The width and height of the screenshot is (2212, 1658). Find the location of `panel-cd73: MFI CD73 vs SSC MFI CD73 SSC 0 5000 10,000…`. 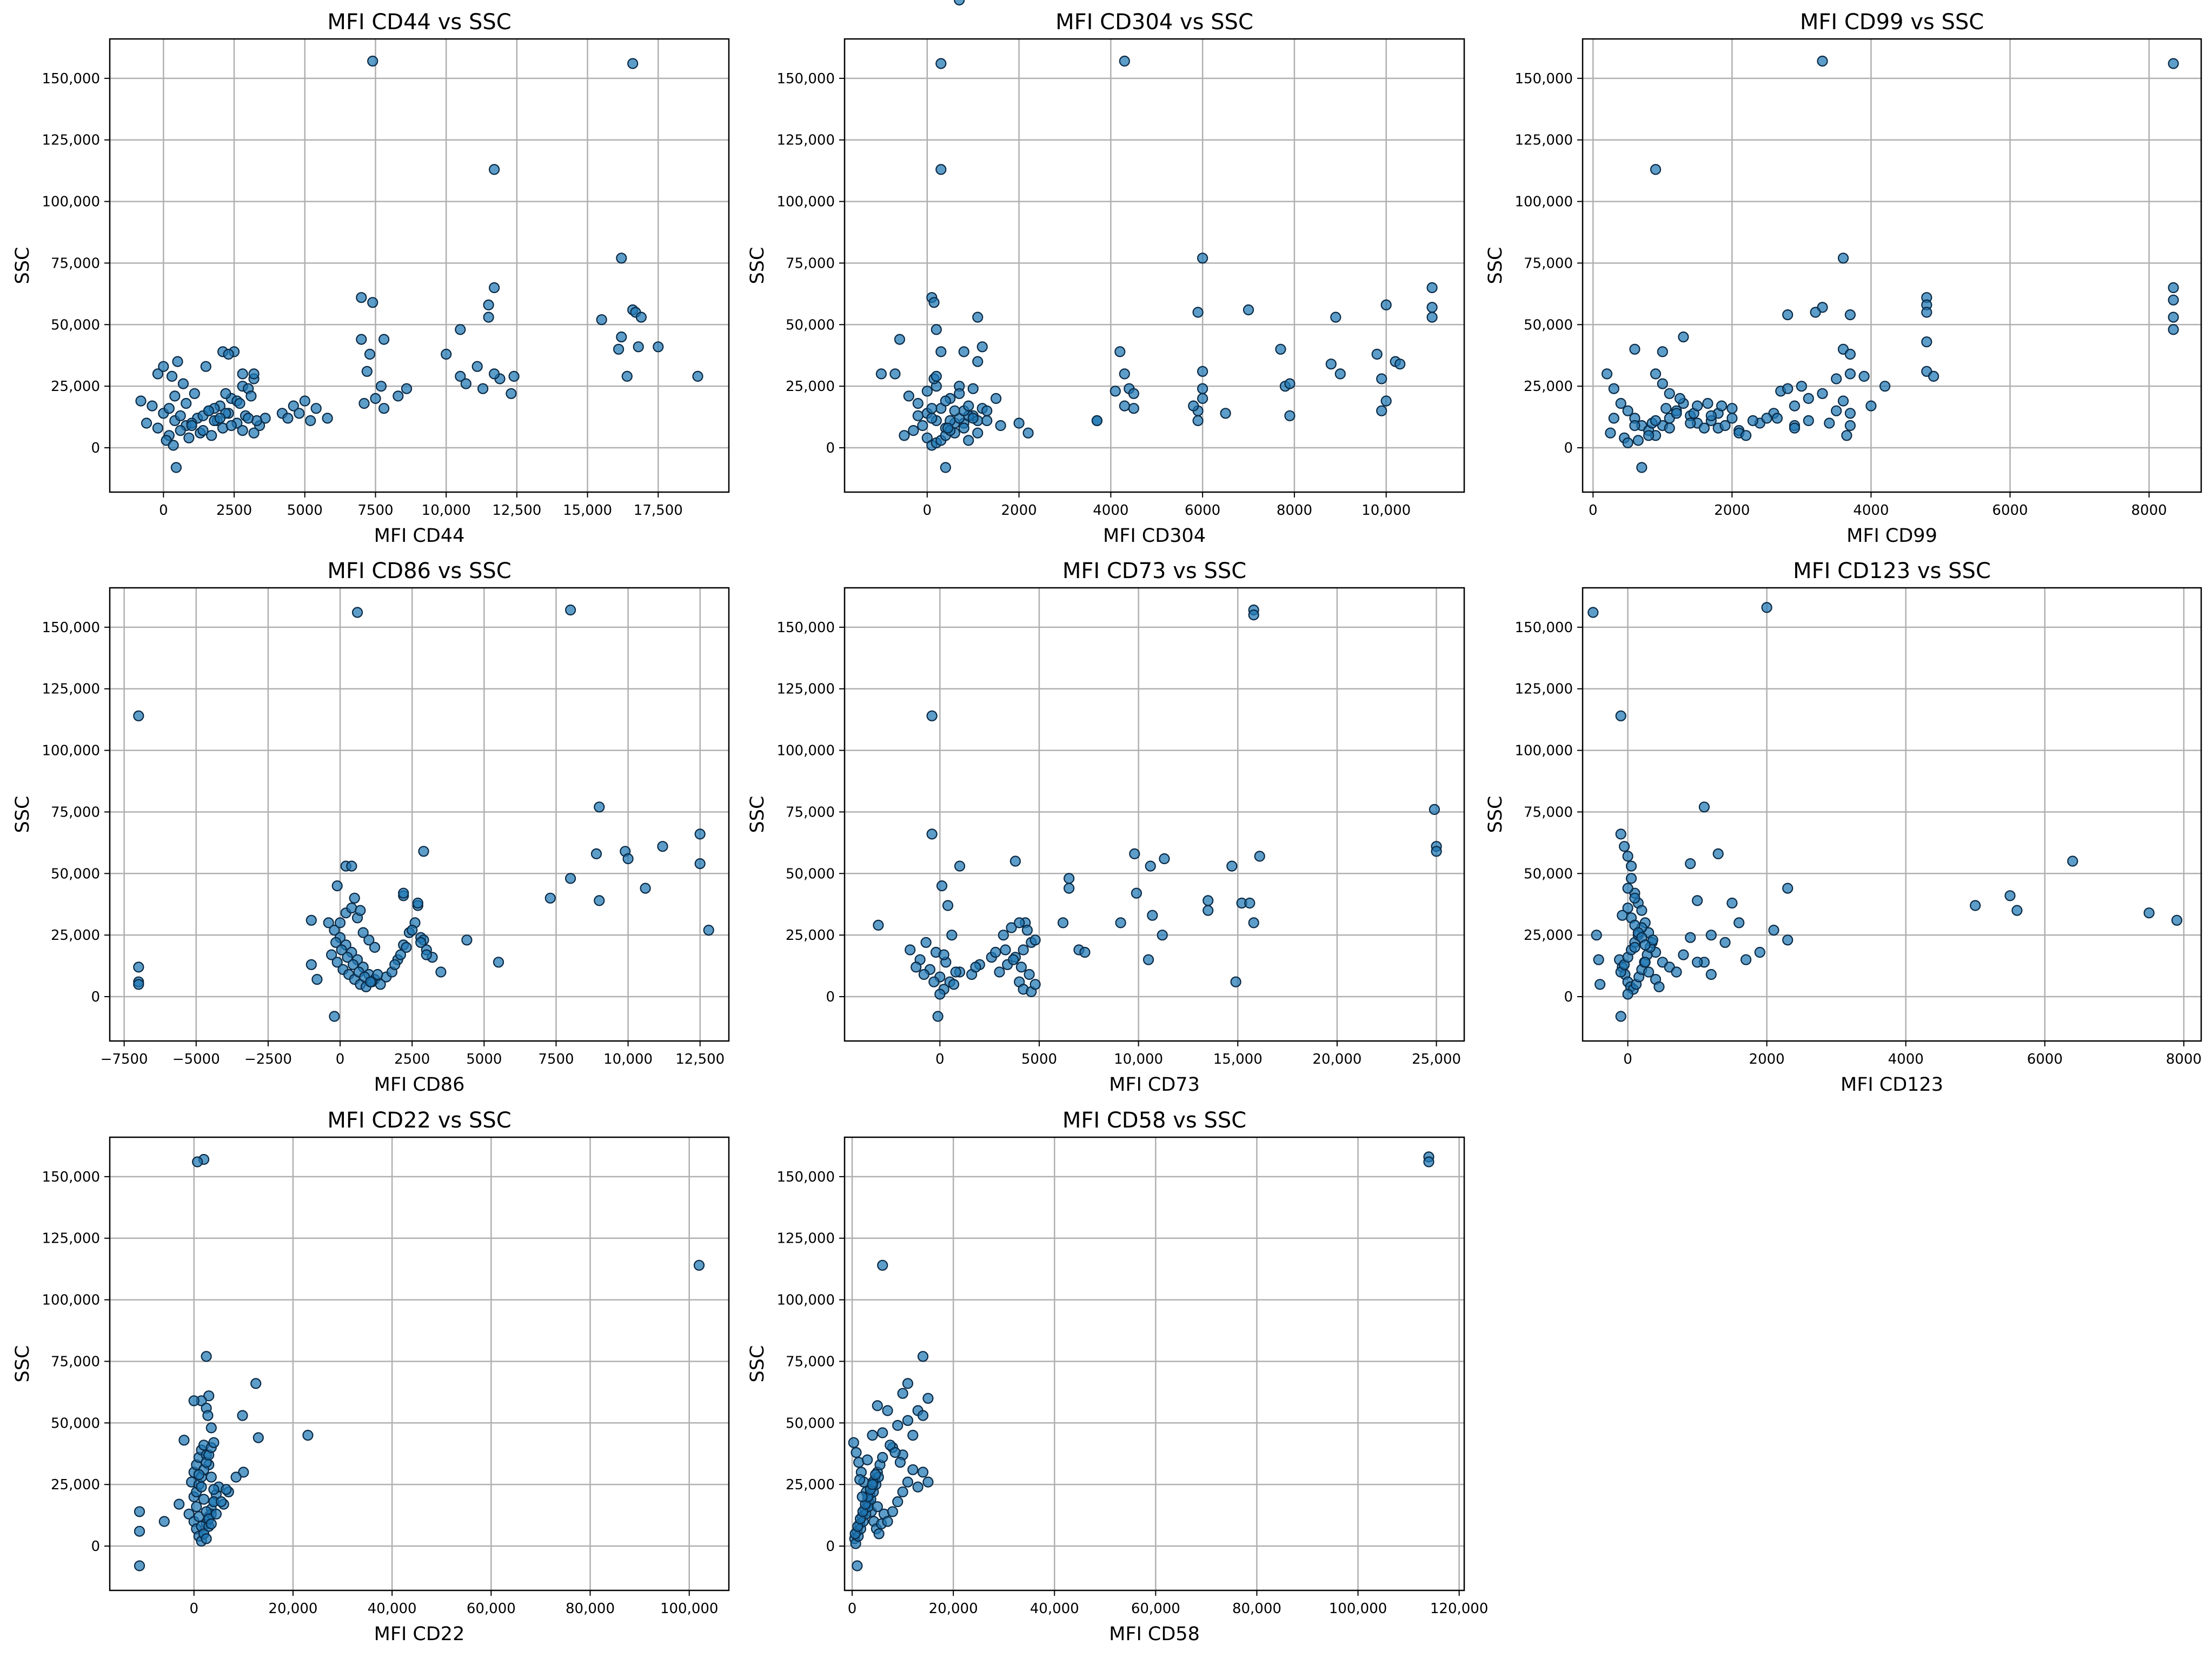

panel-cd73: MFI CD73 vs SSC MFI CD73 SSC 0 5000 10,000… is located at coordinates (1106, 828).